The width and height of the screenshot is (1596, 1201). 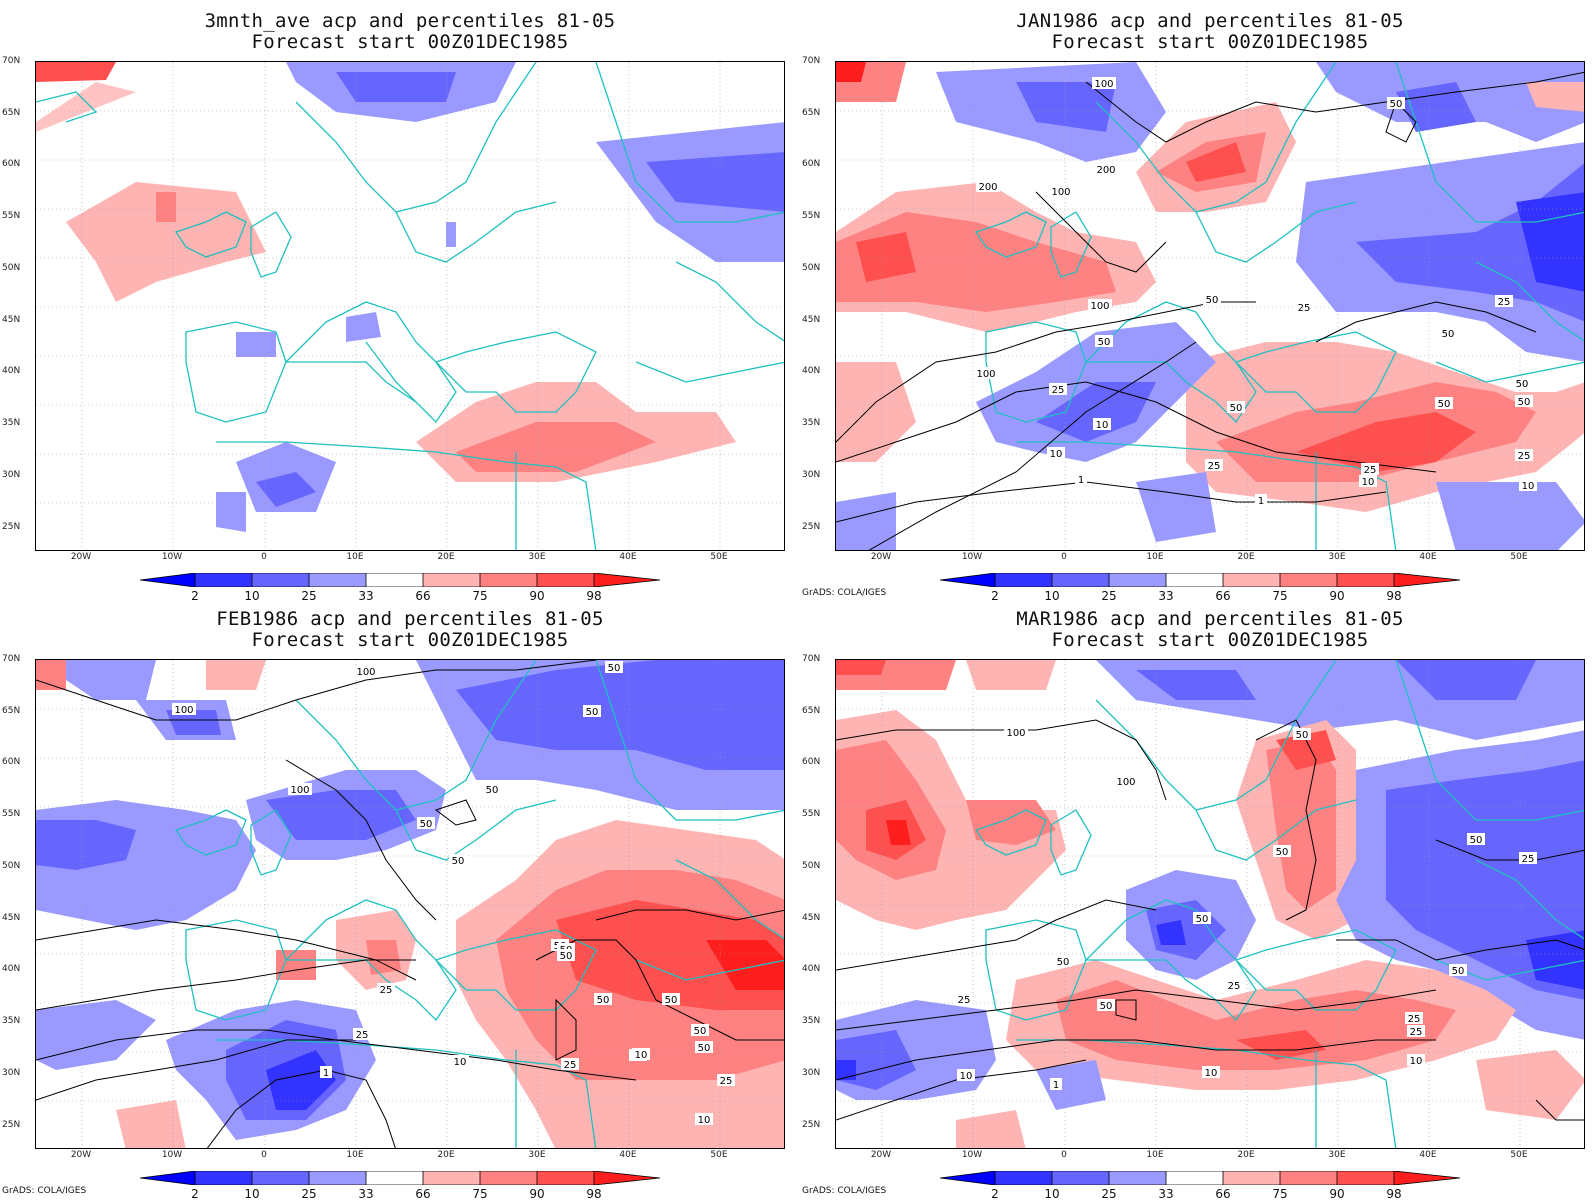 What do you see at coordinates (1261, 500) in the screenshot?
I see `contour-label: 1` at bounding box center [1261, 500].